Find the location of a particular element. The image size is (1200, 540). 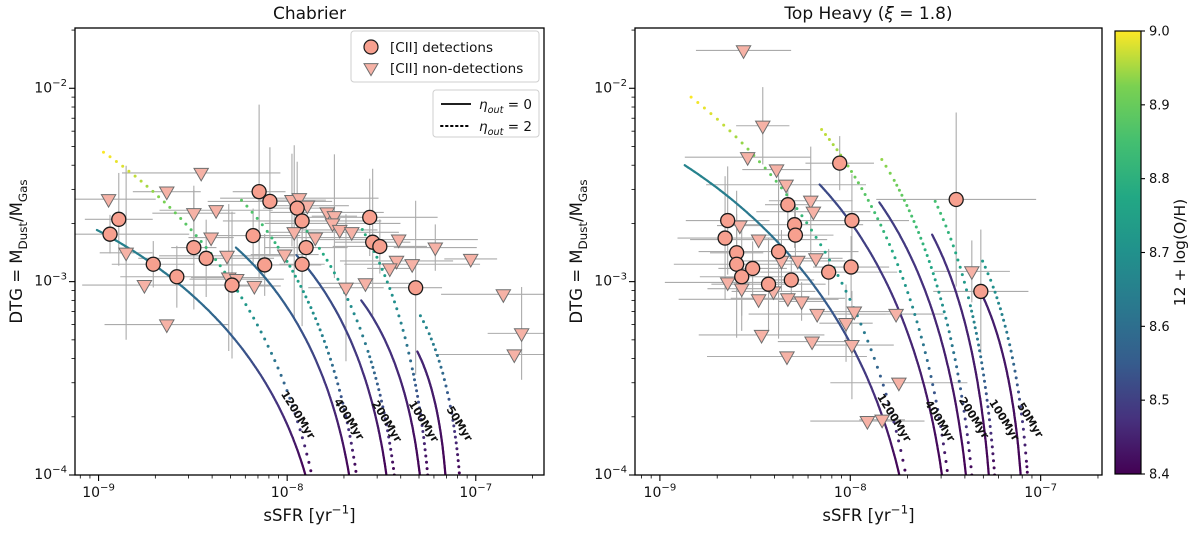

panel-title: Chabrier is located at coordinates (309, 14).